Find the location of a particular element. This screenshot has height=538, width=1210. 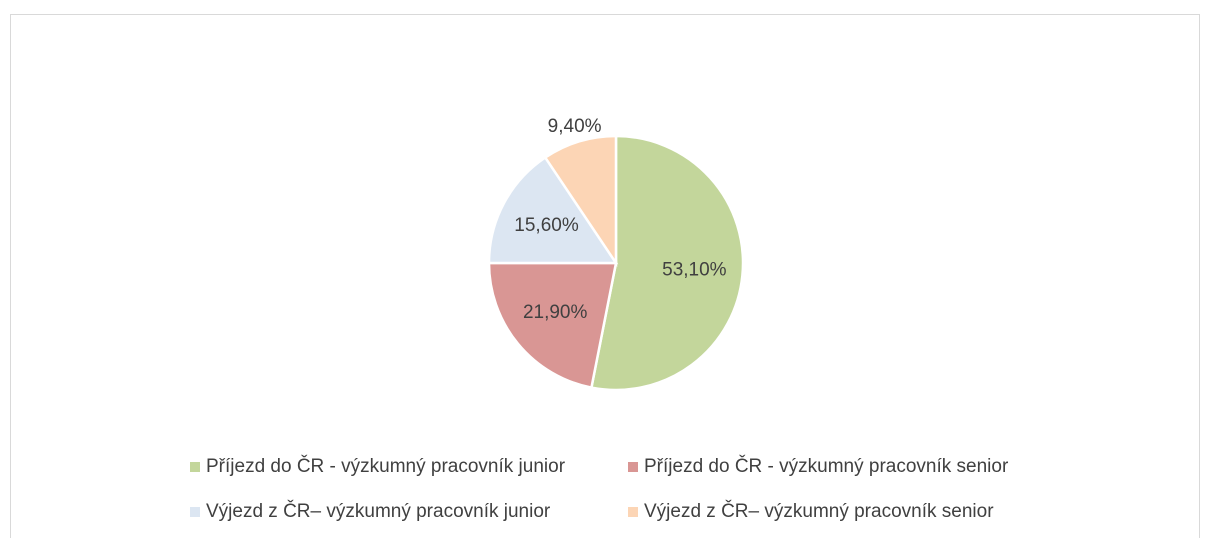

data-label: 9,40% is located at coordinates (575, 126).